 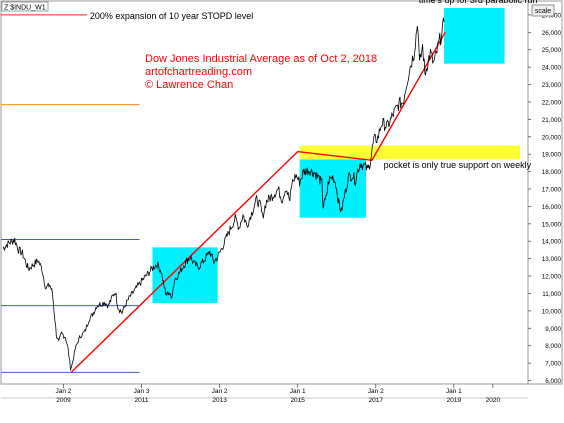 I want to click on y-tick-label: 17,000, so click(x=552, y=190).